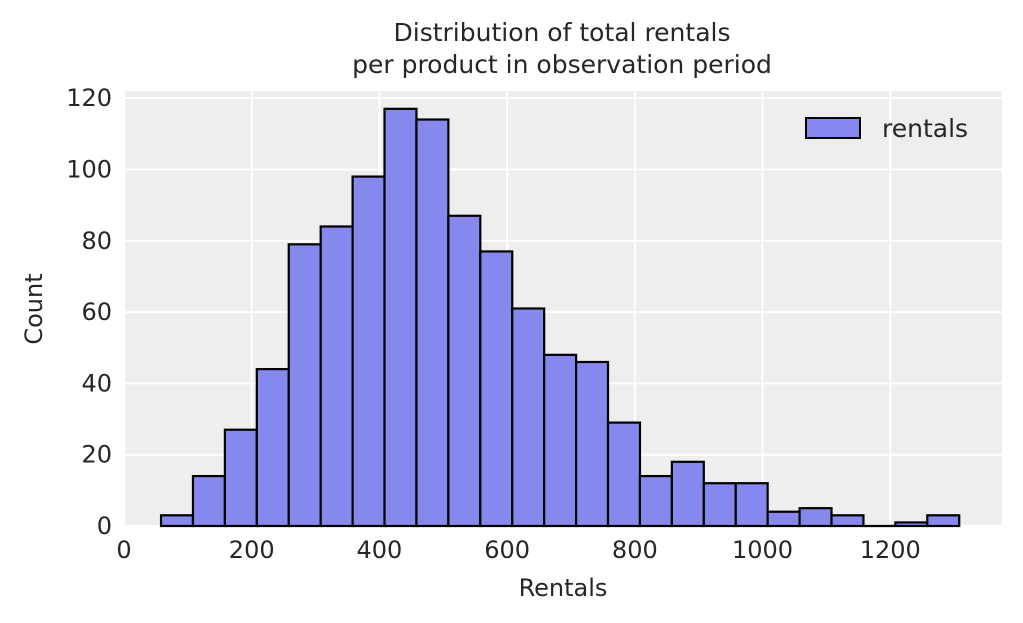  I want to click on x-tick-label: 400, so click(380, 550).